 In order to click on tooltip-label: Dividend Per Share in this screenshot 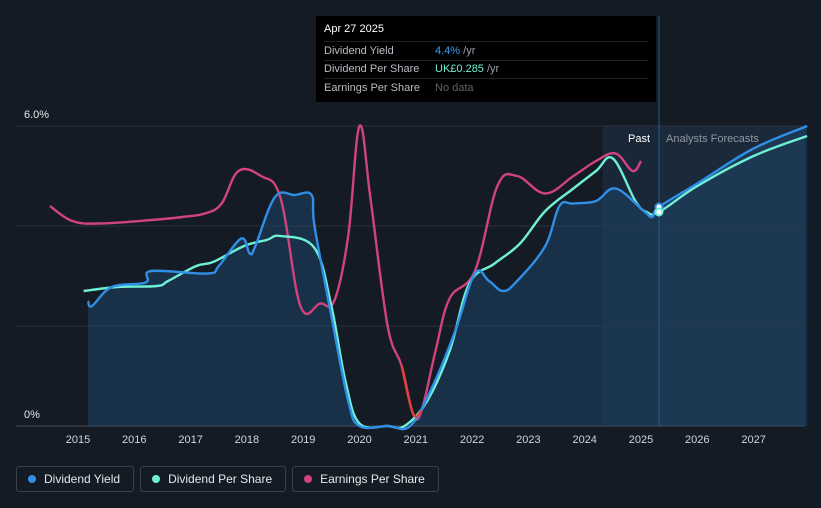, I will do `click(372, 69)`.